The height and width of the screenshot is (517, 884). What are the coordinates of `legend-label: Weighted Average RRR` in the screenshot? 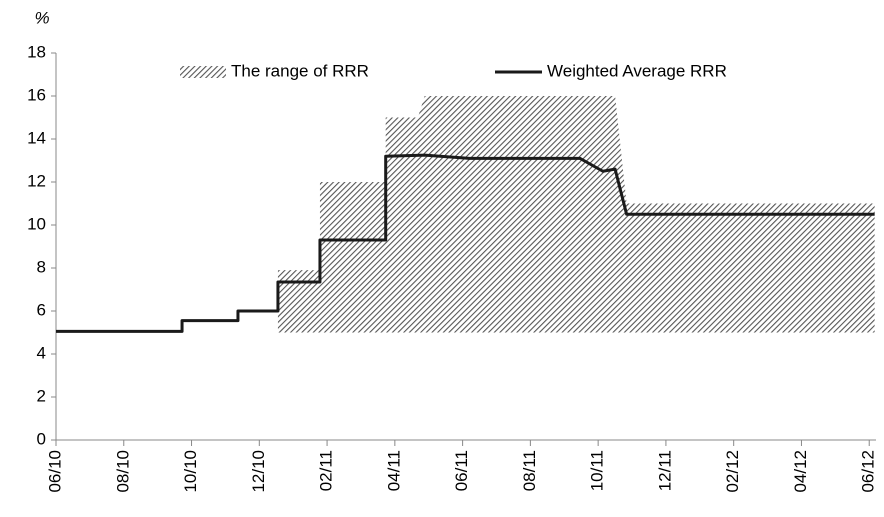 It's located at (637, 70).